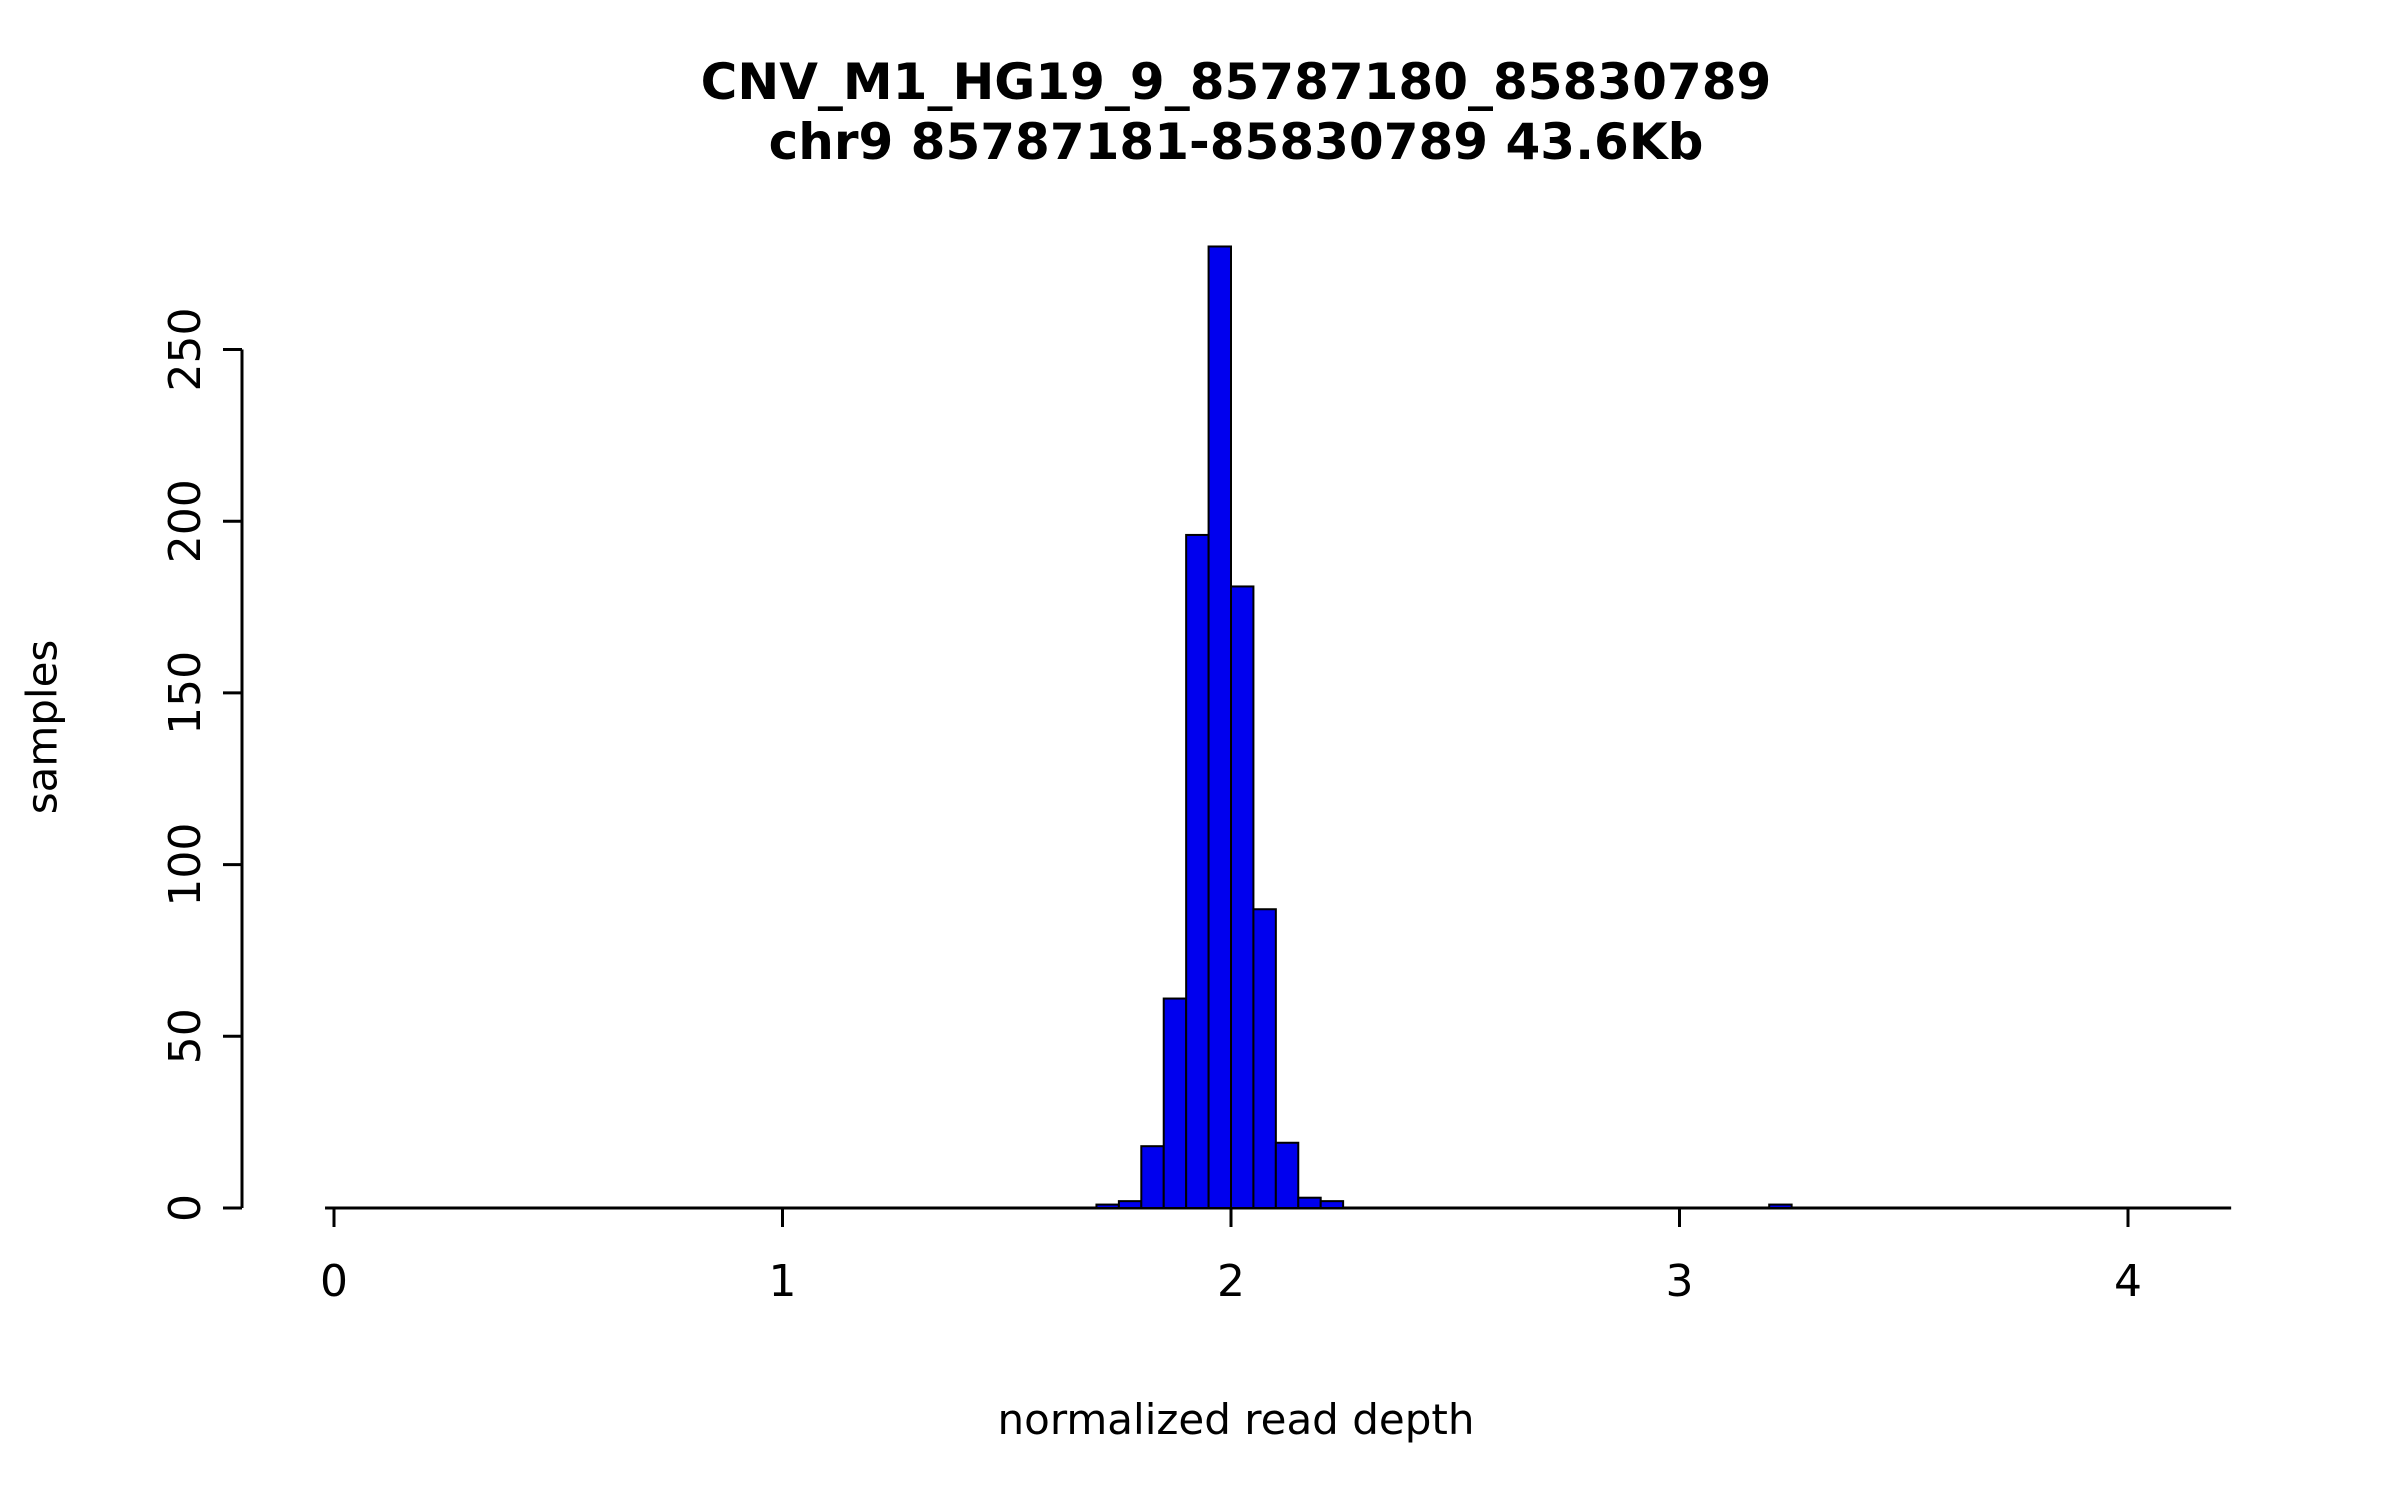 This screenshot has height=1500, width=2400. I want to click on x-tick-label: 2, so click(1231, 1281).